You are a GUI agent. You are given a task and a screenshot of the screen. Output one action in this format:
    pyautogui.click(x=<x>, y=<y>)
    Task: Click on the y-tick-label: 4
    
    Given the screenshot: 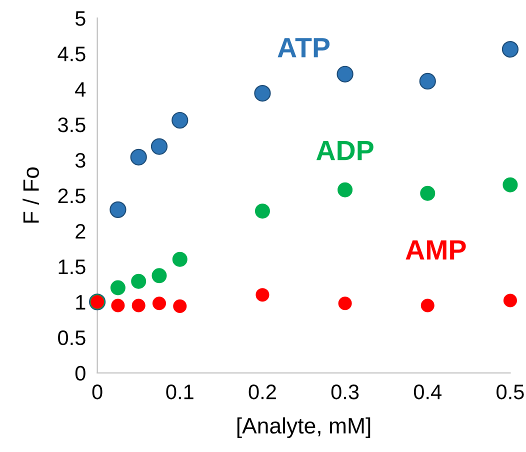 What is the action you would take?
    pyautogui.click(x=80, y=89)
    